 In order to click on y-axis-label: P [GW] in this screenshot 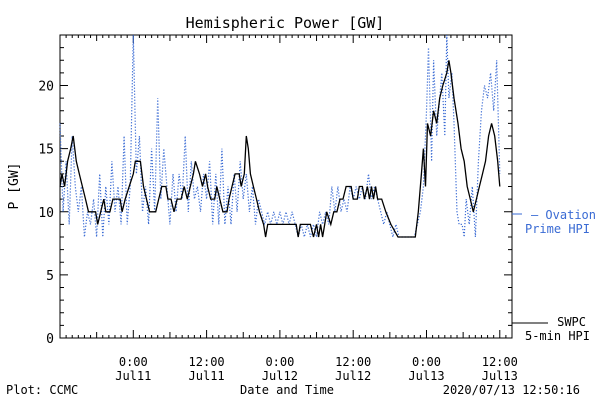, I will do `click(14, 186)`.